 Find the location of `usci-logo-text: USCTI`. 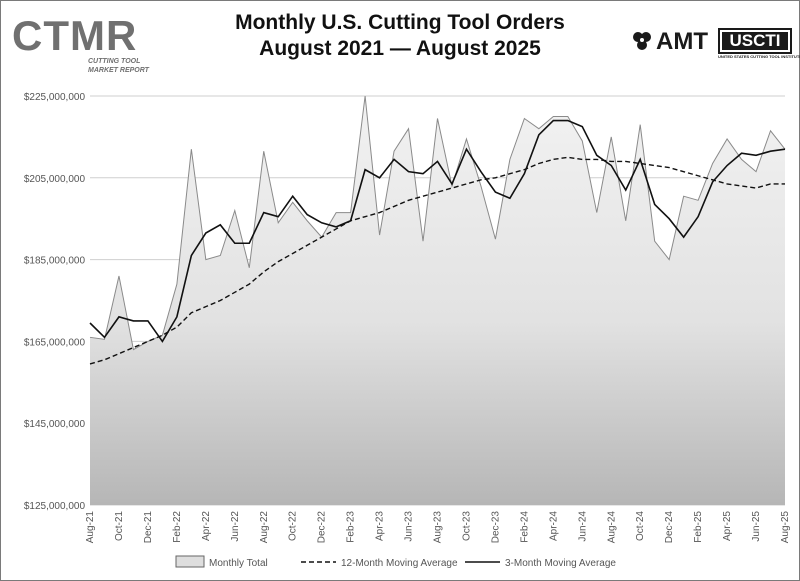

usci-logo-text: USCTI is located at coordinates (755, 41).